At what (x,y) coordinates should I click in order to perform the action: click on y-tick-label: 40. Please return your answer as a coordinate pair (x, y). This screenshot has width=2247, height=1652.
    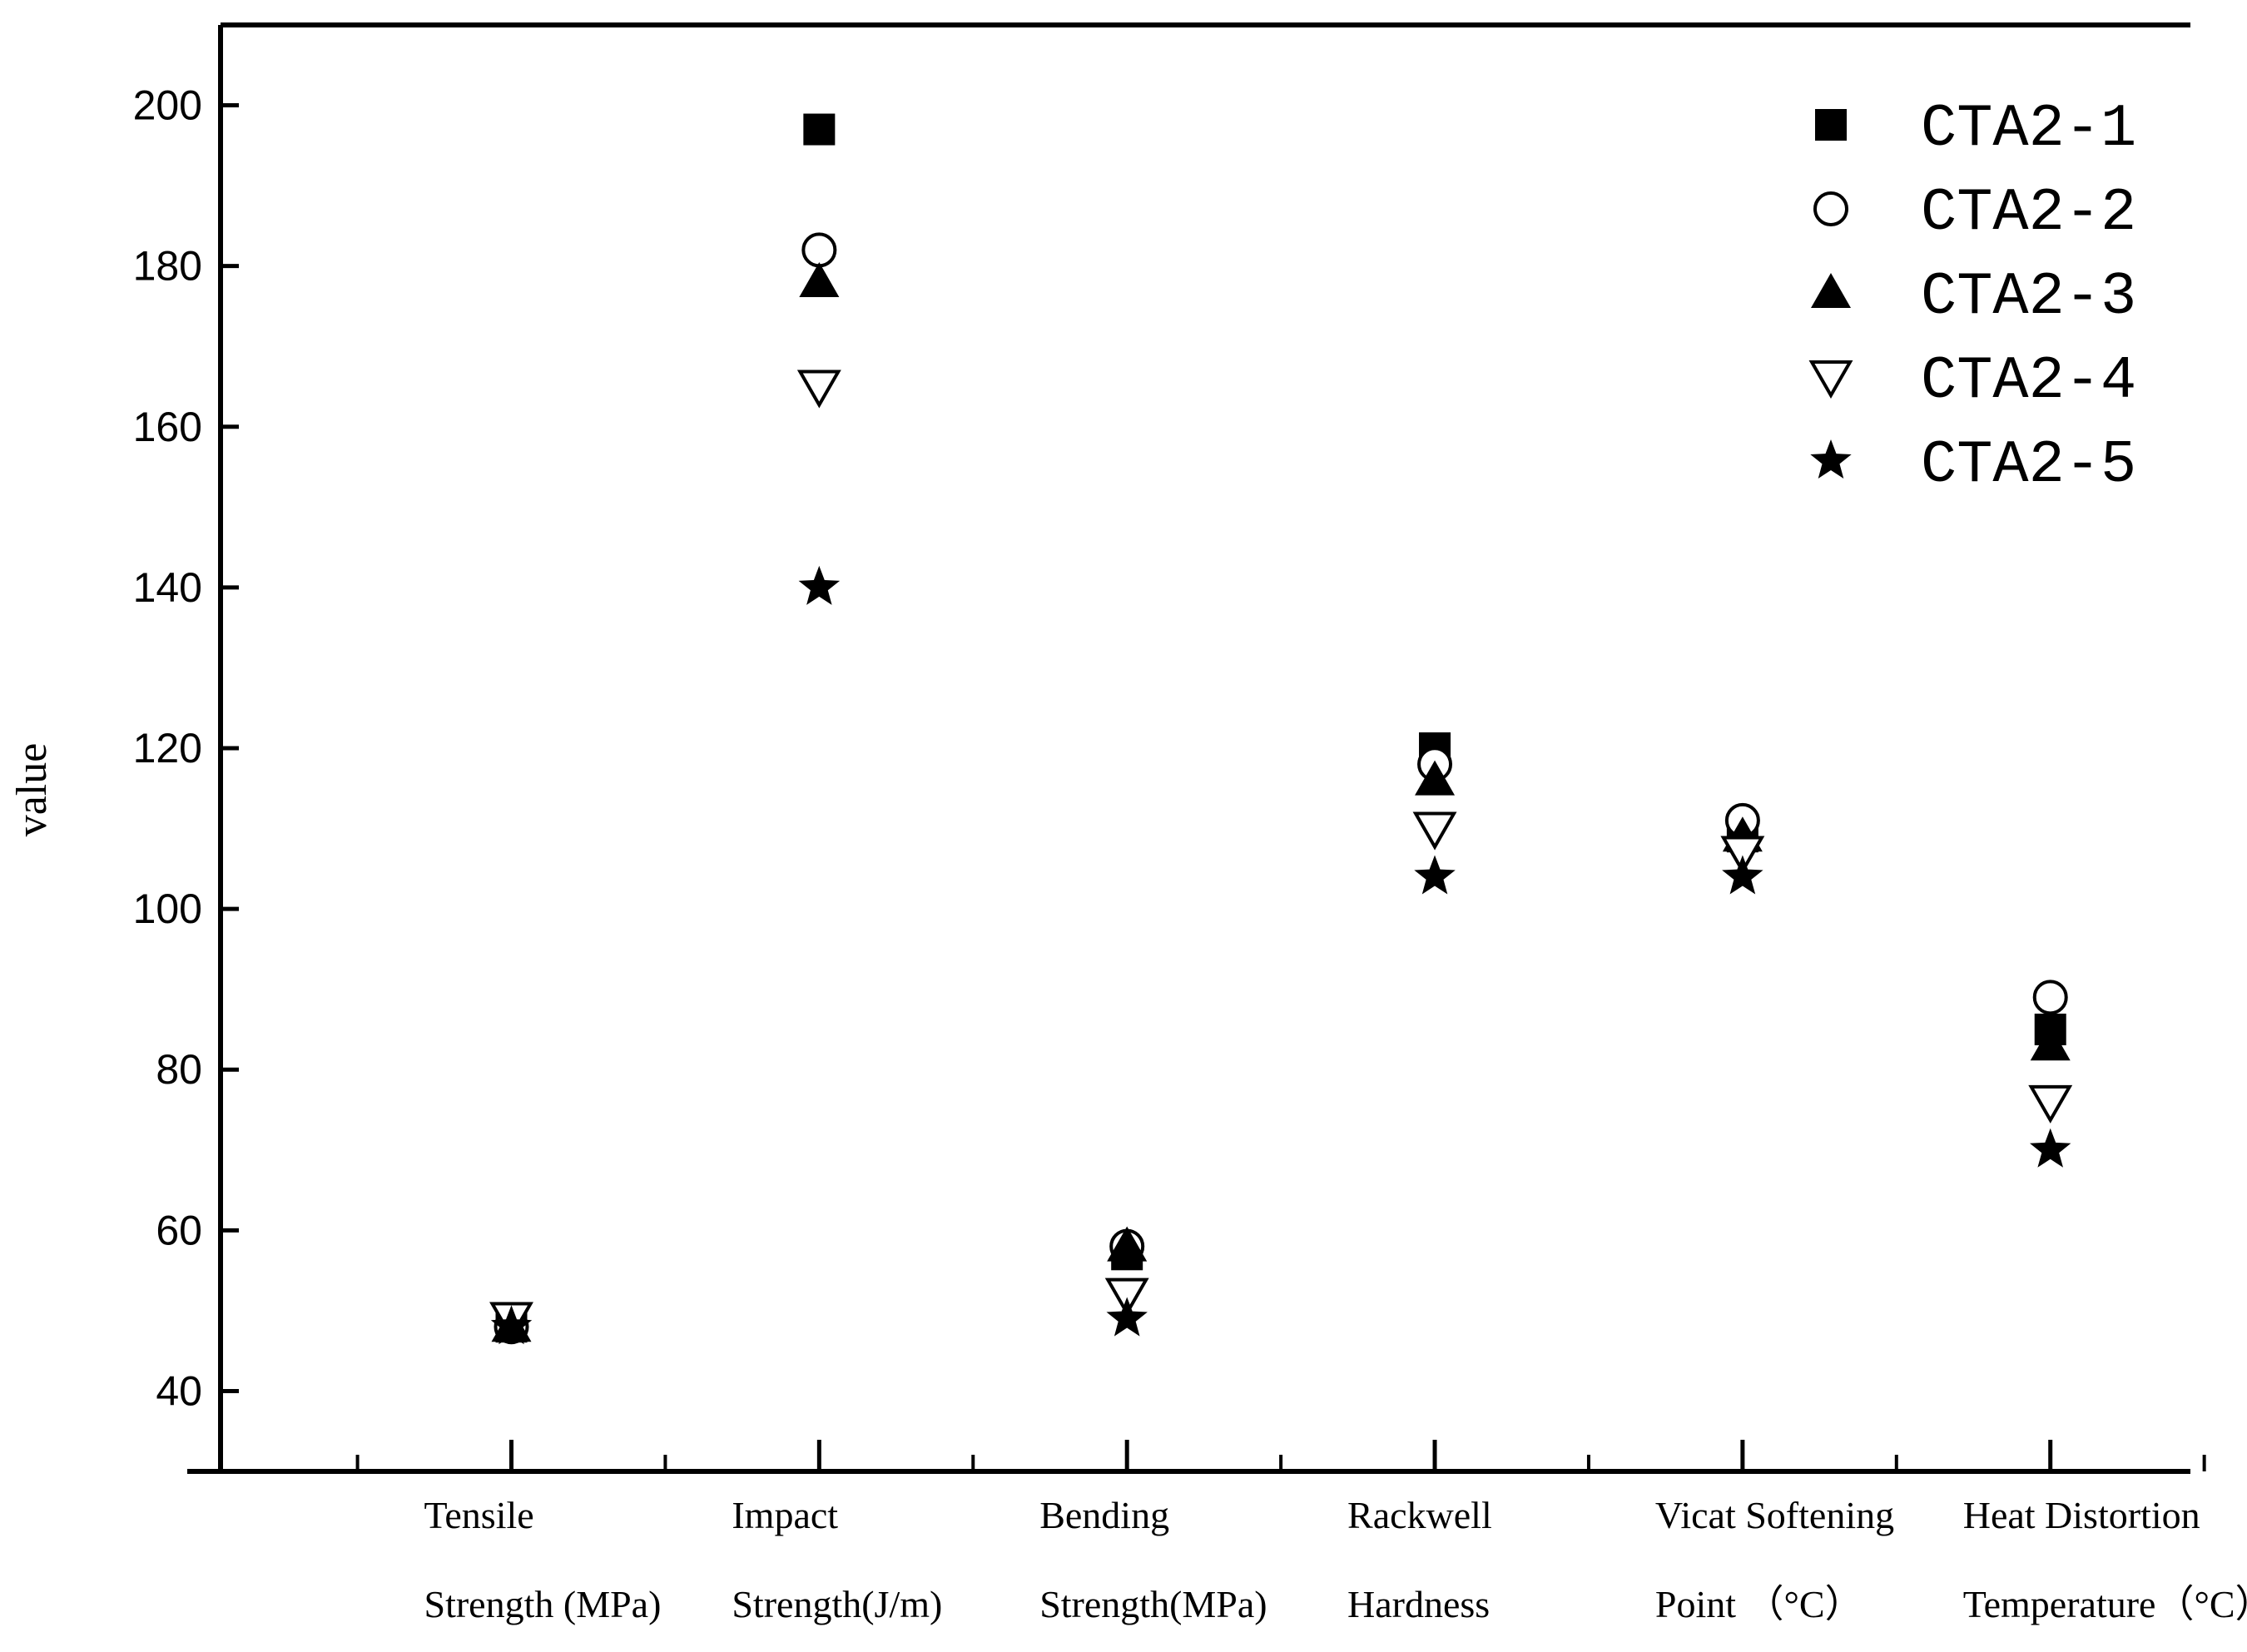
    Looking at the image, I should click on (179, 1390).